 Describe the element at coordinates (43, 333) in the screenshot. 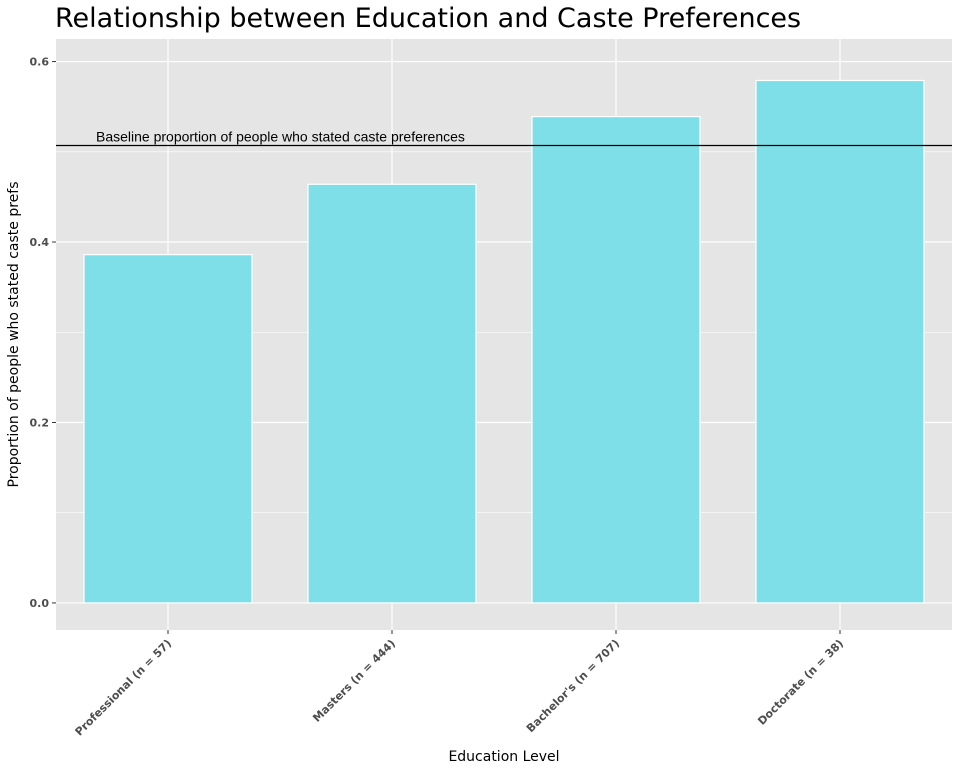

I see `y-axis-ticks: 0.0 0.2 0.4 0.6` at that location.